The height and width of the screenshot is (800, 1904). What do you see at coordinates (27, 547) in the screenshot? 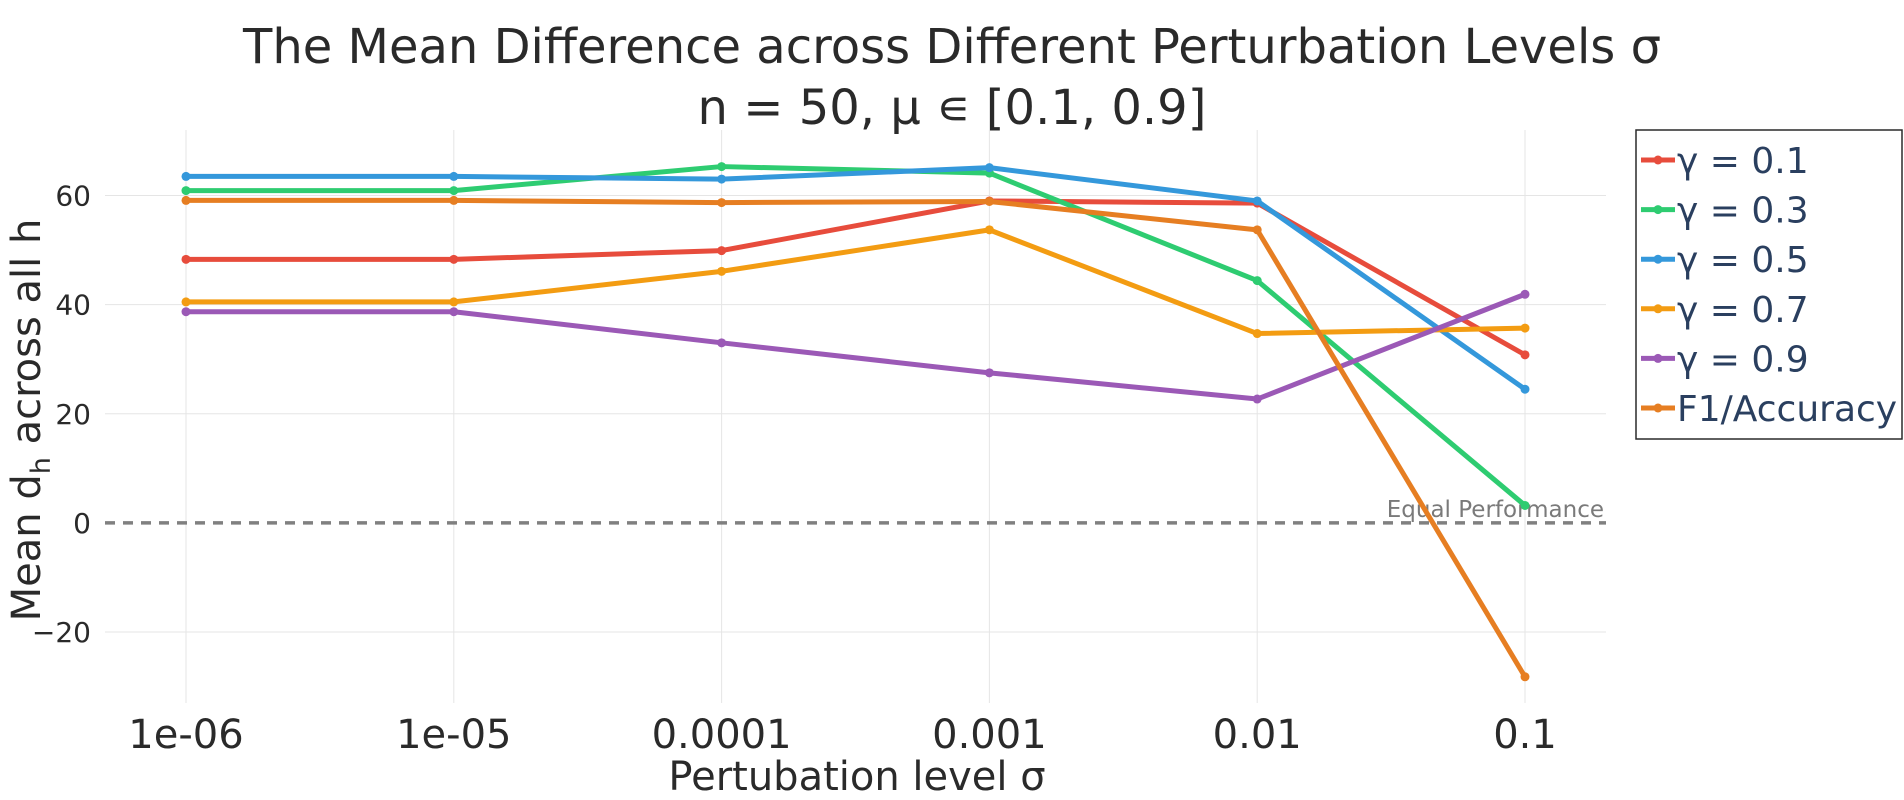
I see `y-axis-title-main: Mean d` at bounding box center [27, 547].